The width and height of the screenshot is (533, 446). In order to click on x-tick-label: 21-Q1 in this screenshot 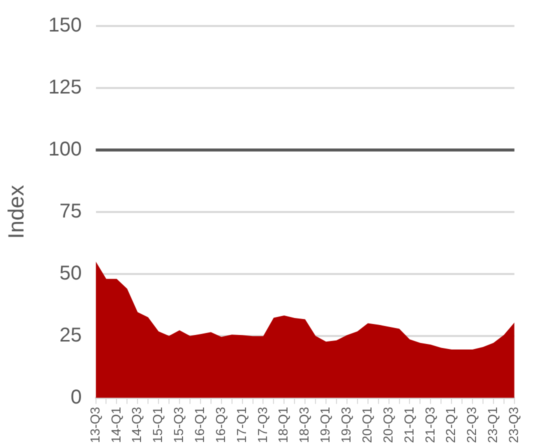, I will do `click(408, 425)`.